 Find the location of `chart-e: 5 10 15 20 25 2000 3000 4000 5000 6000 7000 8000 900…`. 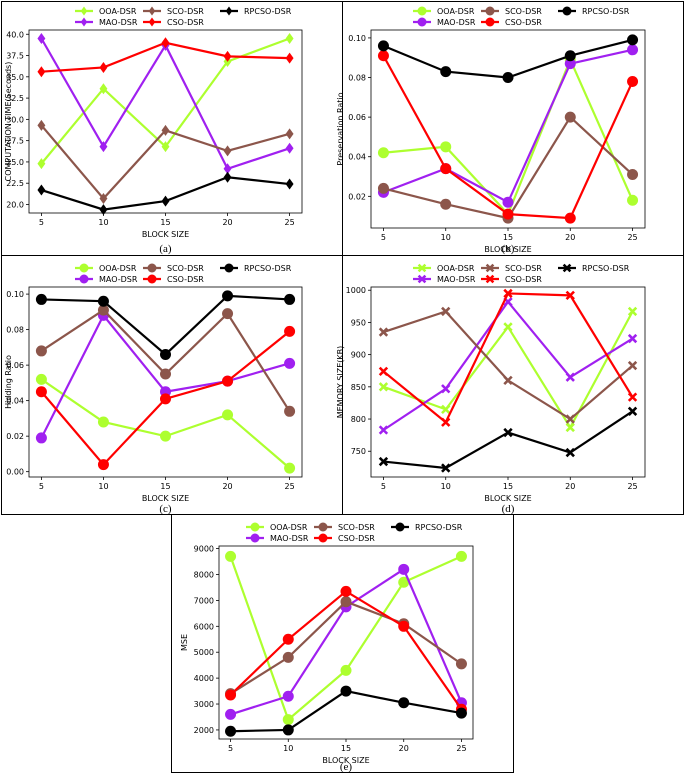

chart-e: 5 10 15 20 25 2000 3000 4000 5000 6000 7000 8000 900… is located at coordinates (327, 647).